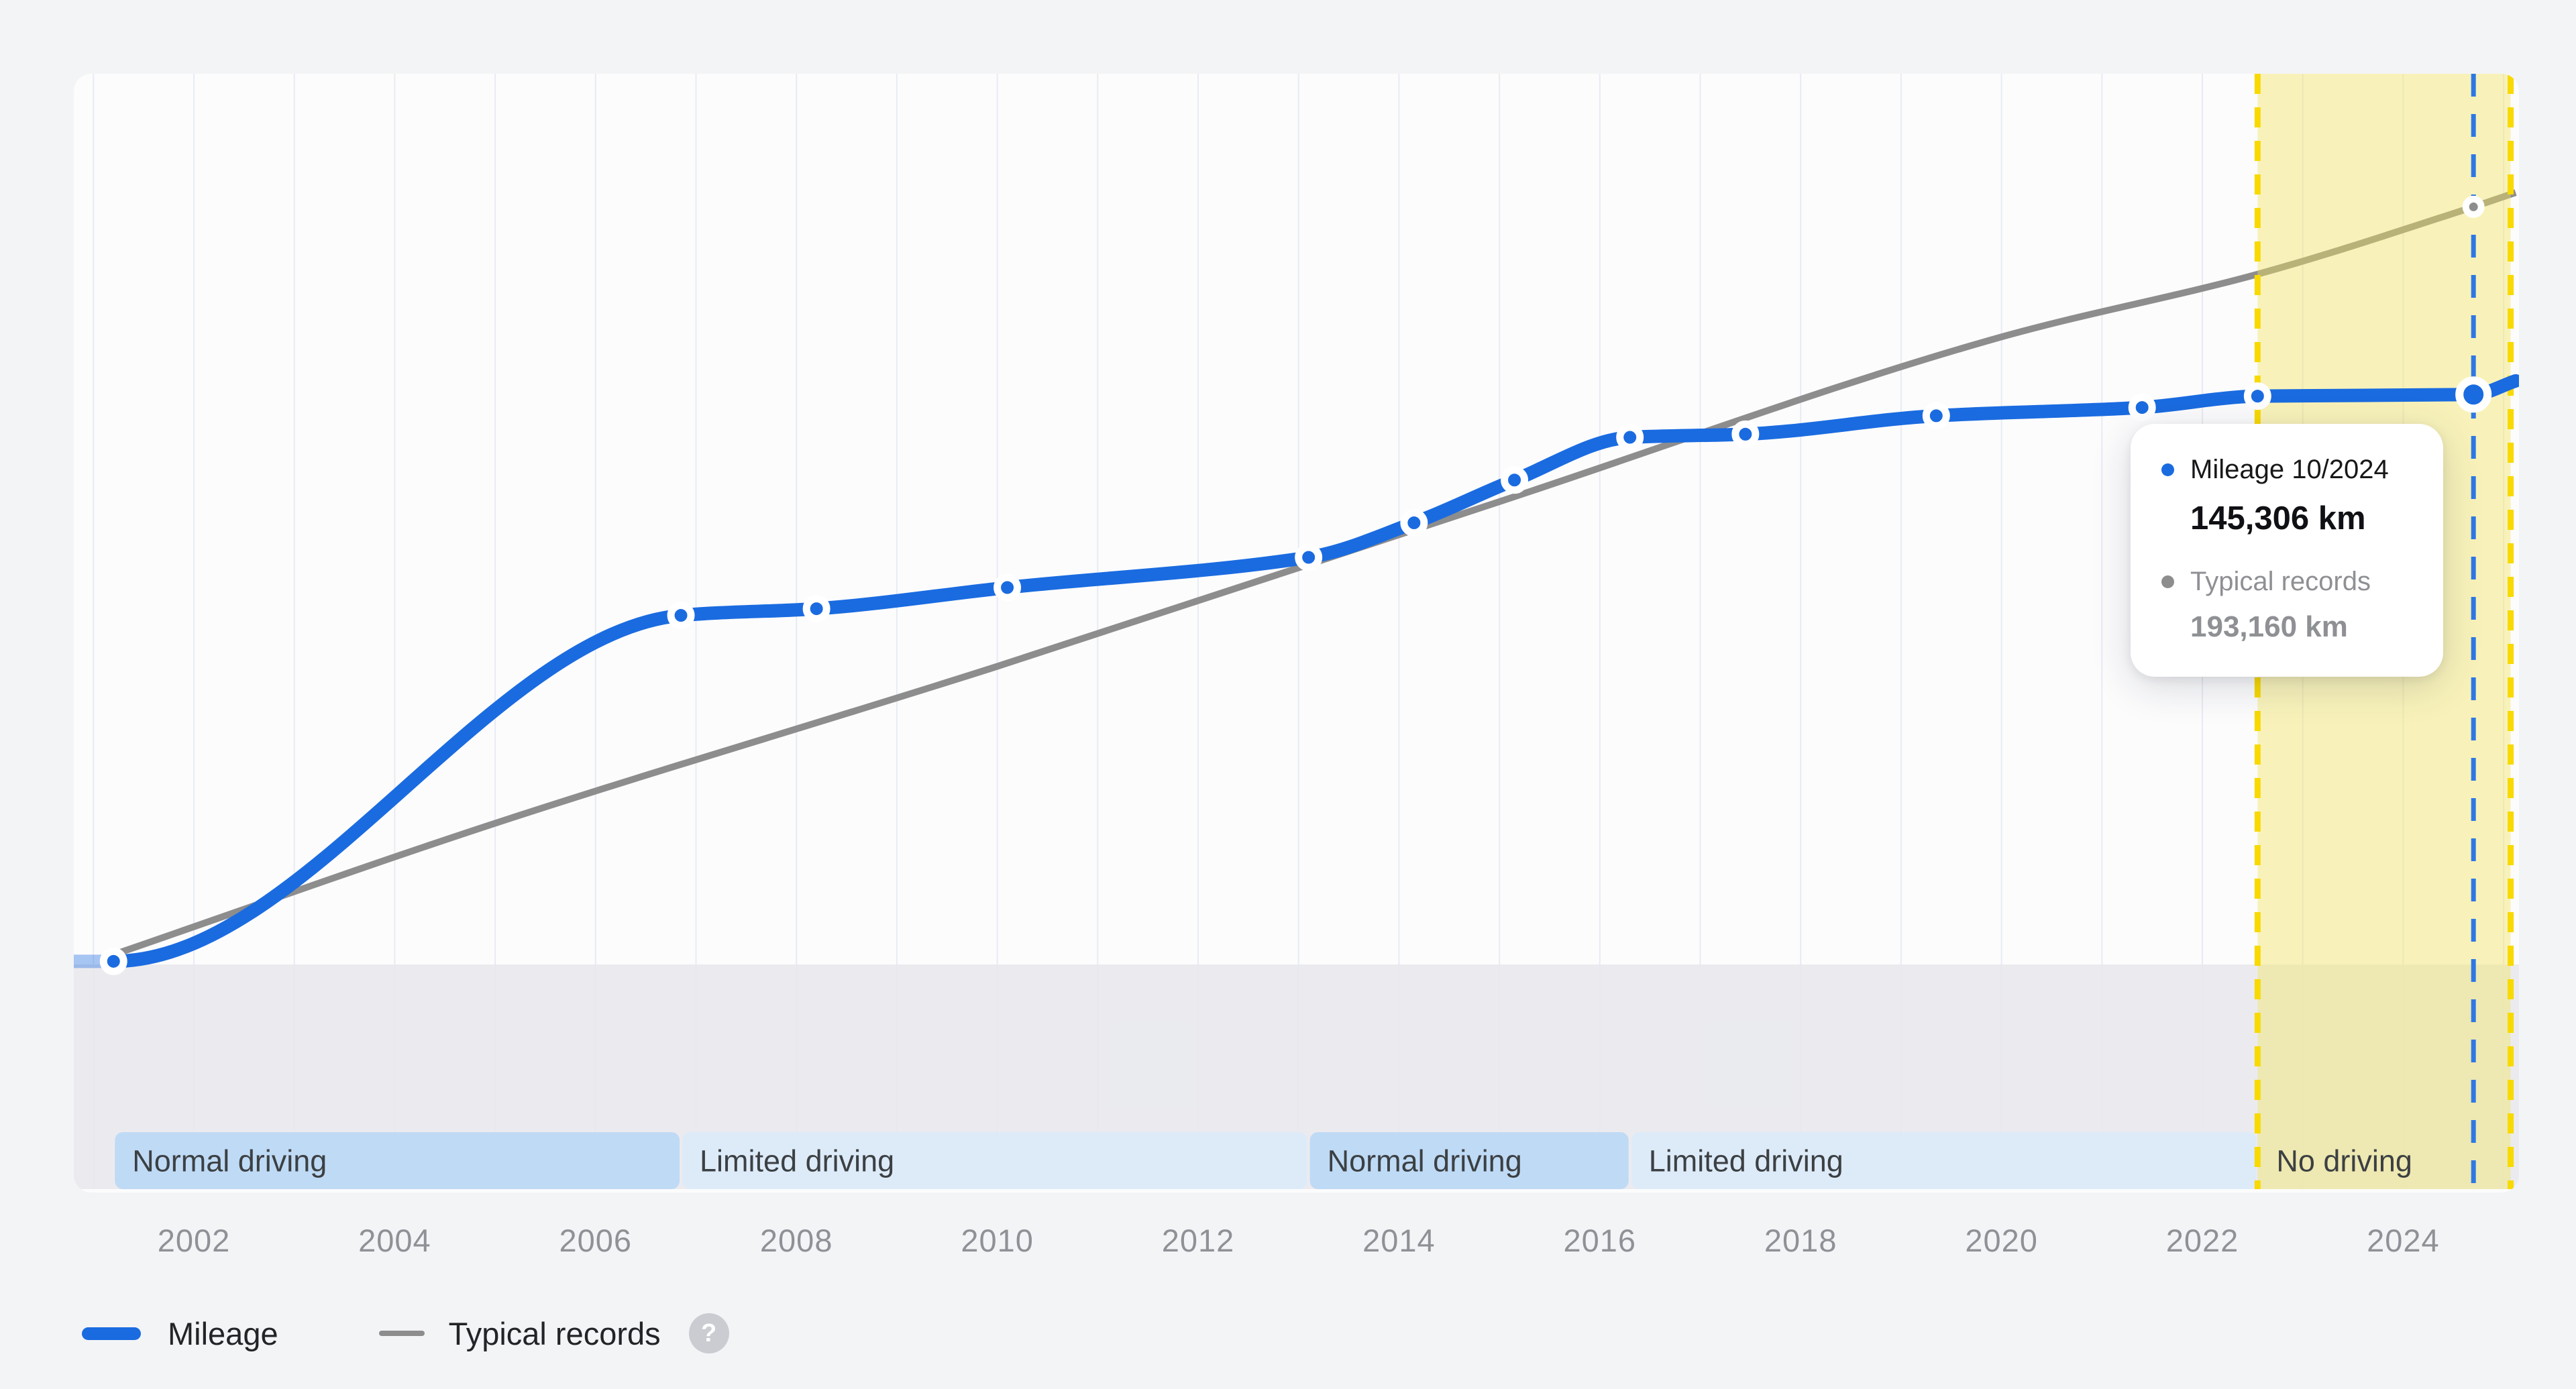 This screenshot has width=2576, height=1389. Describe the element at coordinates (2473, 206) in the screenshot. I see `typical-records-end-dot` at that location.